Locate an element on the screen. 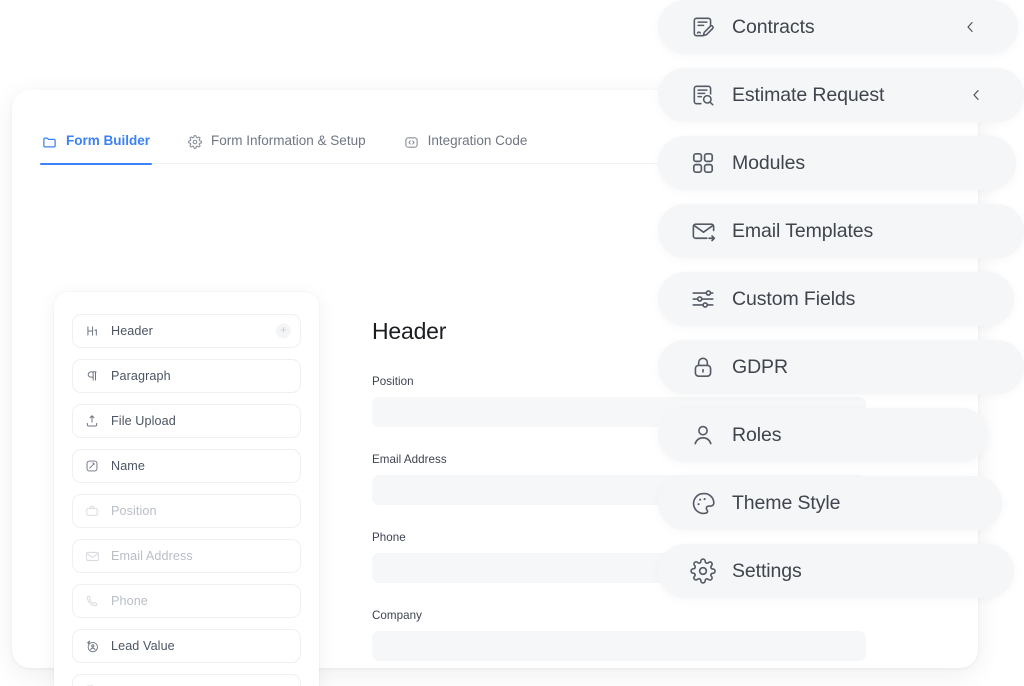 This screenshot has height=686, width=1024. nav-item-contracts: Contracts is located at coordinates (838, 27).